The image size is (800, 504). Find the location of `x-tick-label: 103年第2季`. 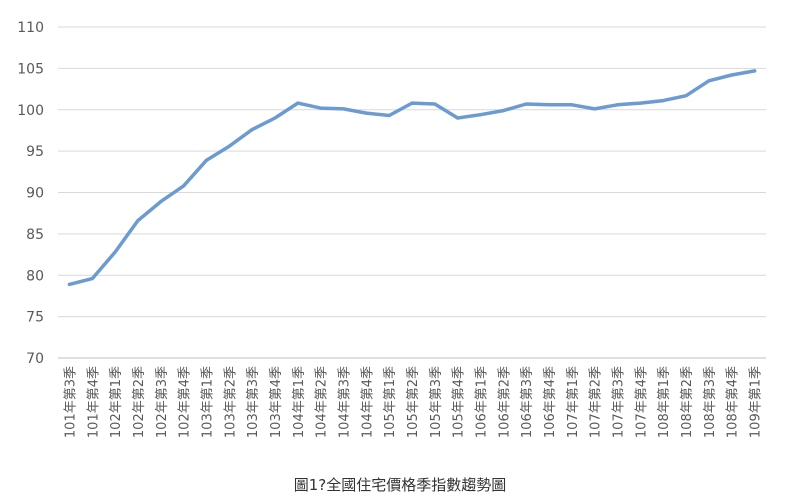

x-tick-label: 103年第2季 is located at coordinates (230, 402).